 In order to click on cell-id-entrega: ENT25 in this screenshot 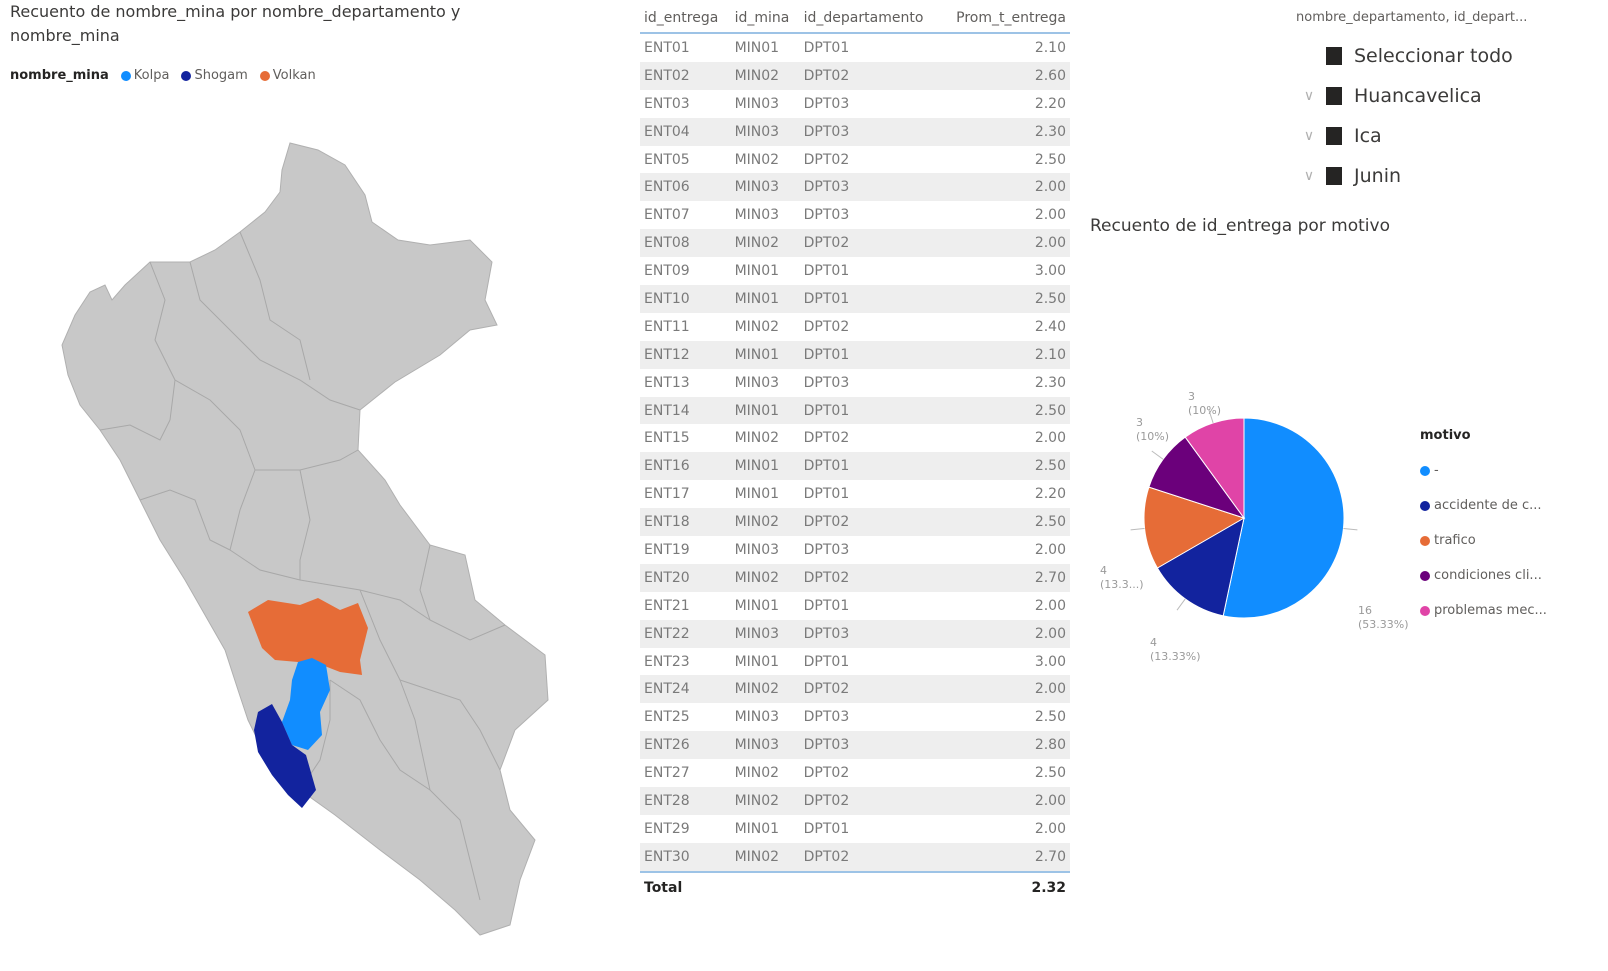, I will do `click(667, 717)`.